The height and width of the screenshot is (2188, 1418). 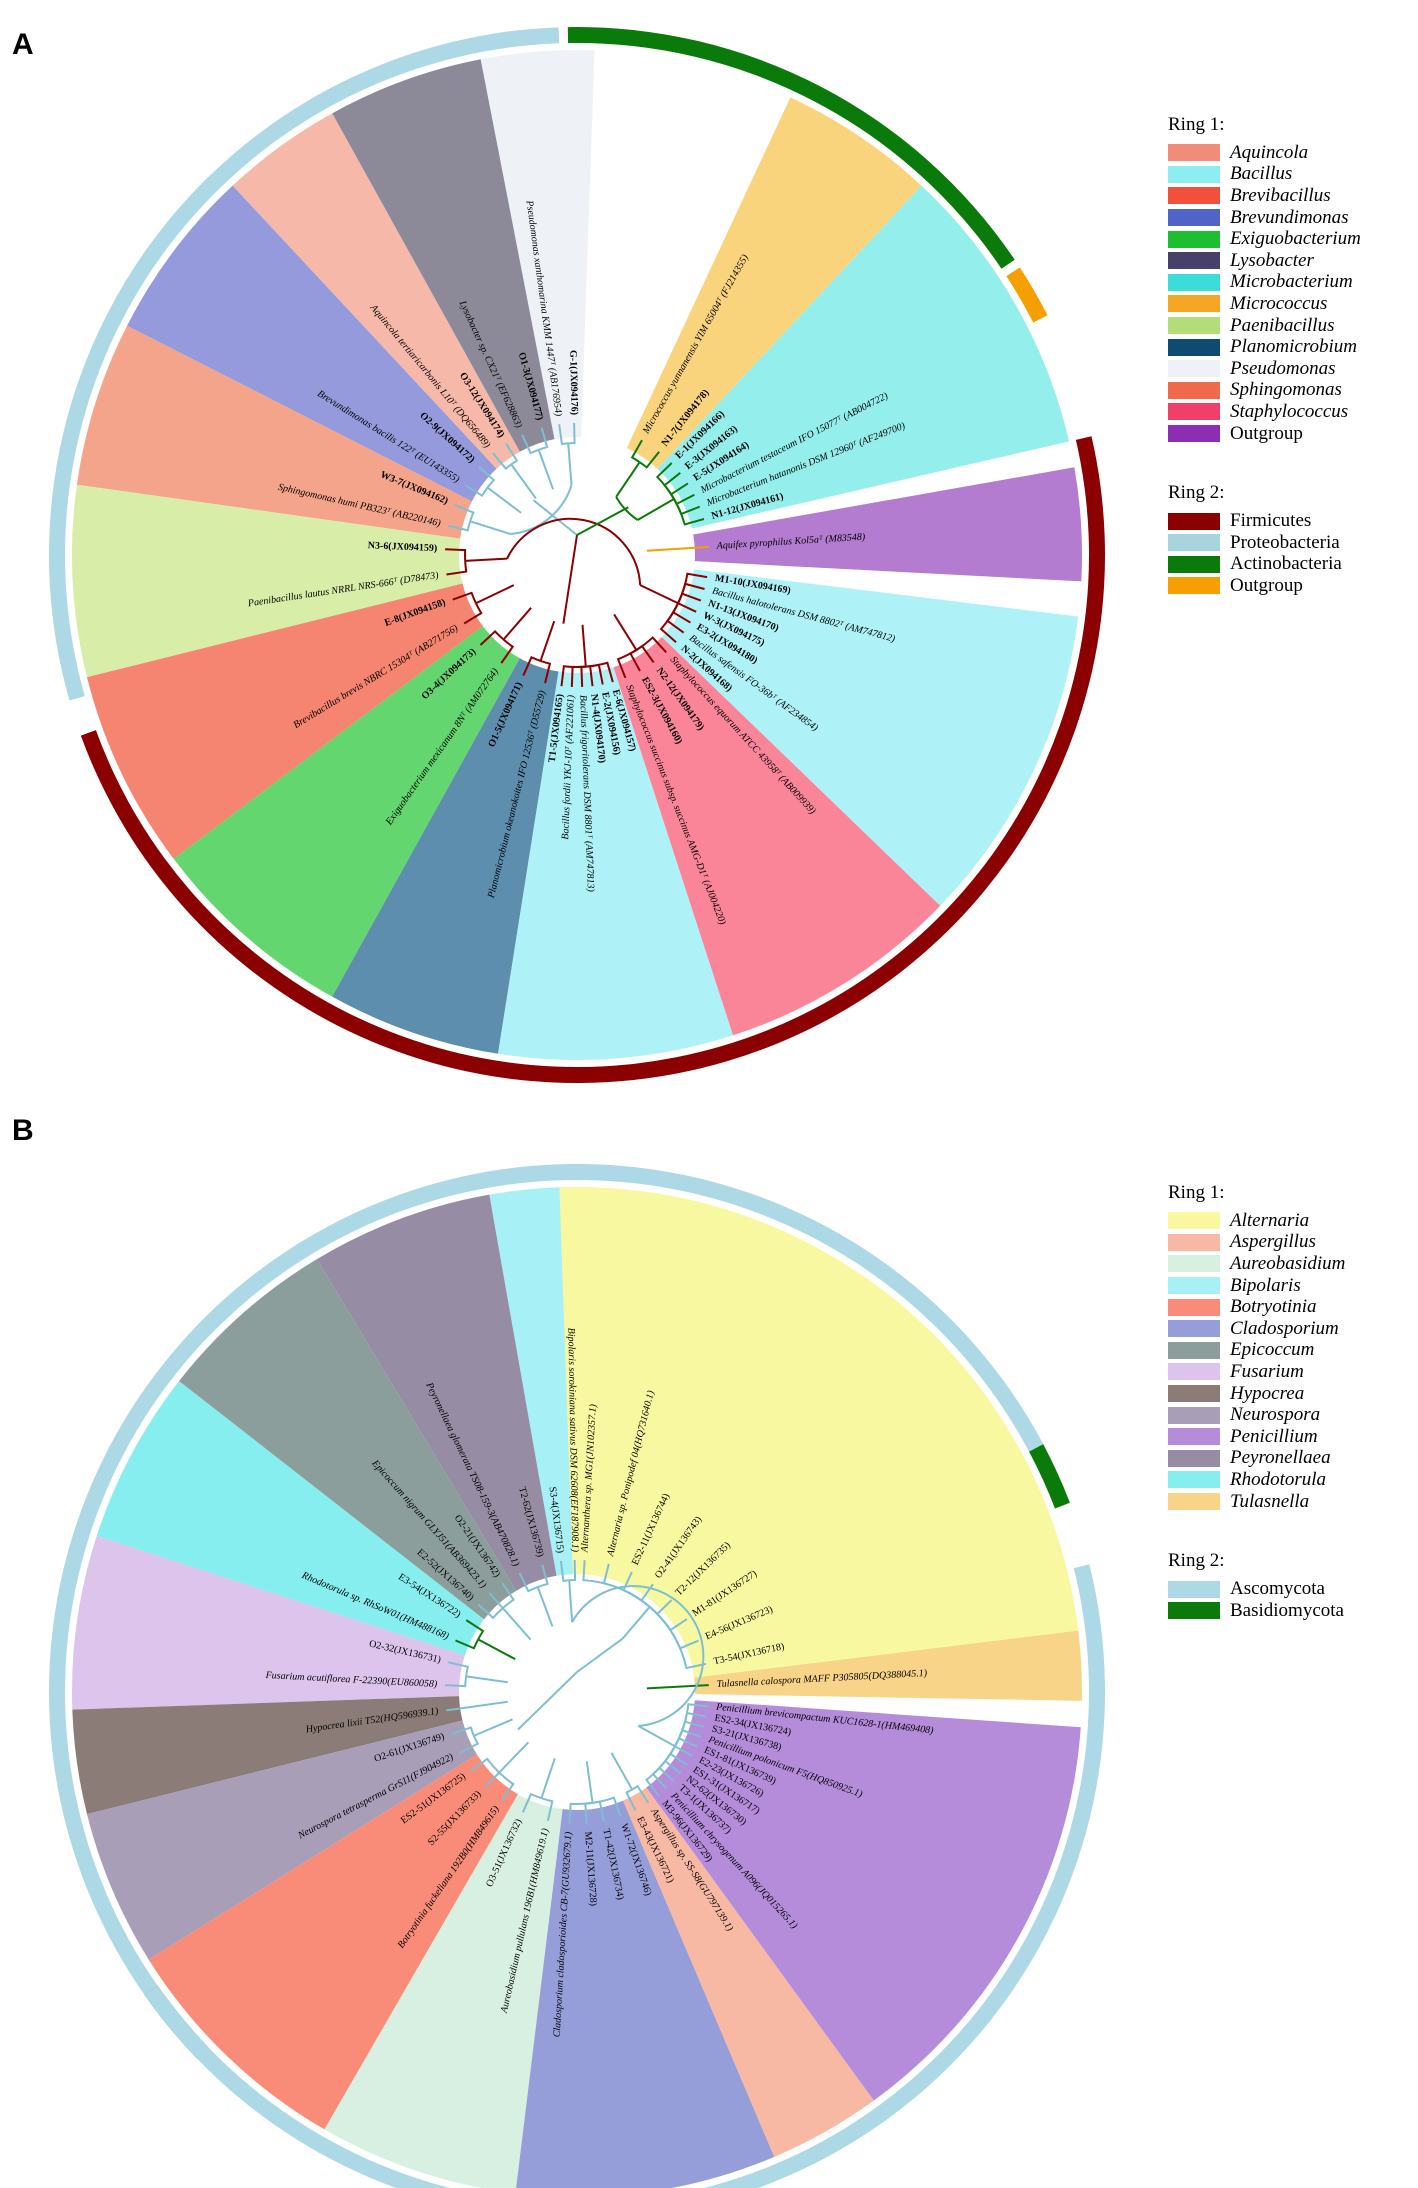 I want to click on legend-label: Rhodotorula, so click(x=1278, y=1479).